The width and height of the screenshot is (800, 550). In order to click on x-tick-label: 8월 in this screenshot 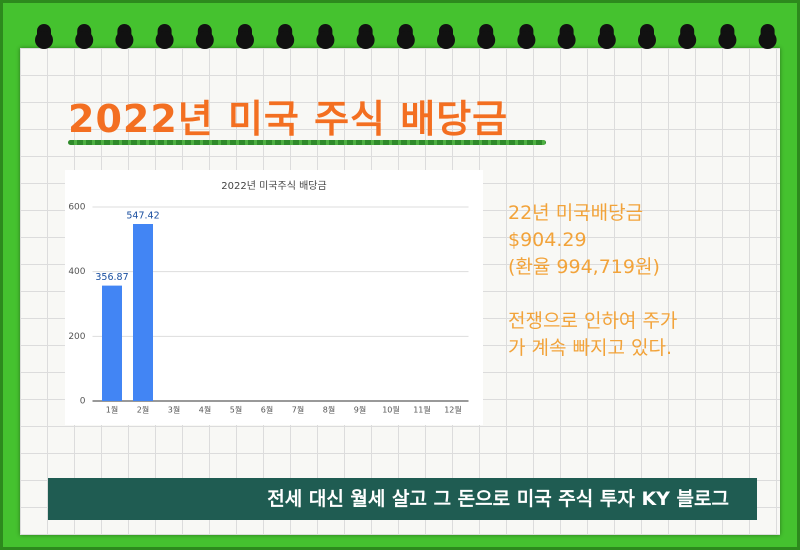, I will do `click(329, 410)`.